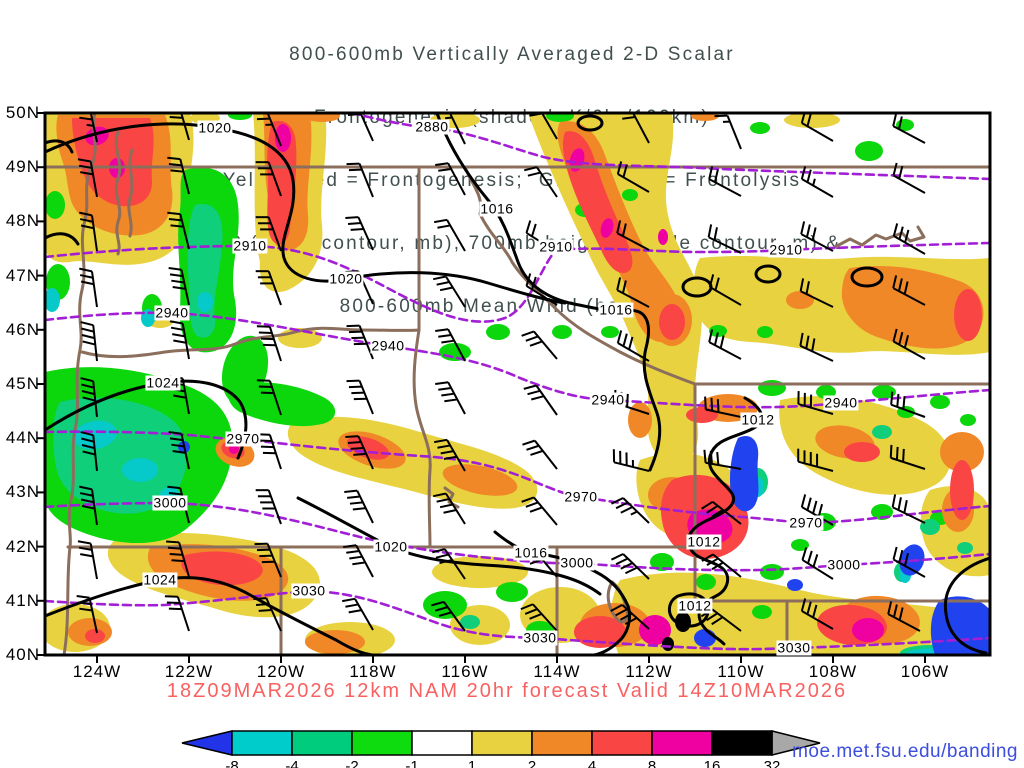 The image size is (1024, 768). What do you see at coordinates (22, 112) in the screenshot?
I see `lat-label: 50N` at bounding box center [22, 112].